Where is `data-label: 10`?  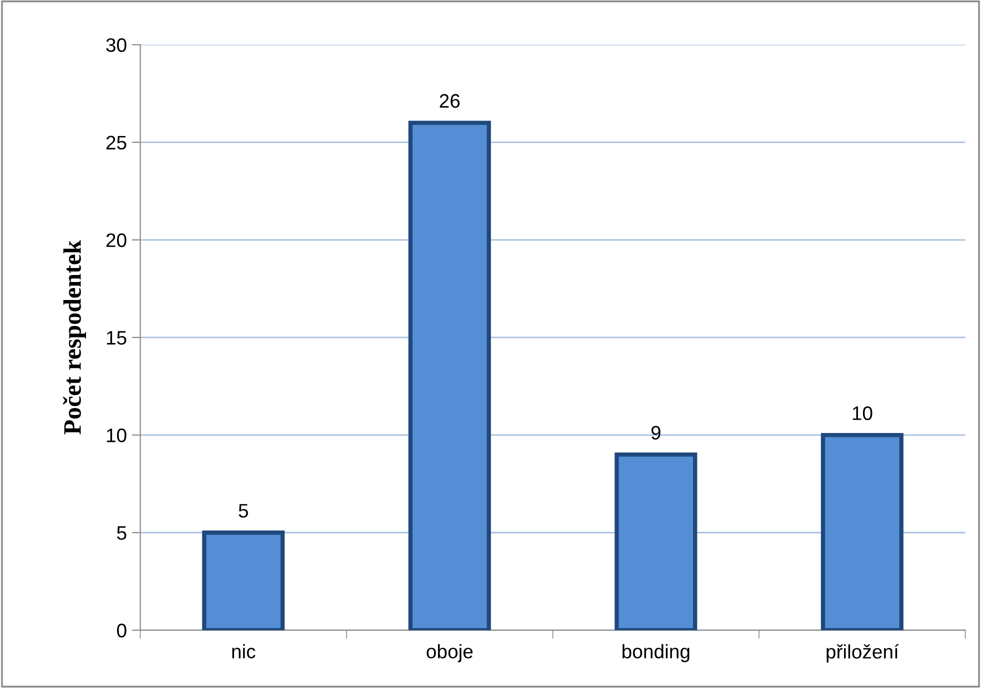
data-label: 10 is located at coordinates (862, 413).